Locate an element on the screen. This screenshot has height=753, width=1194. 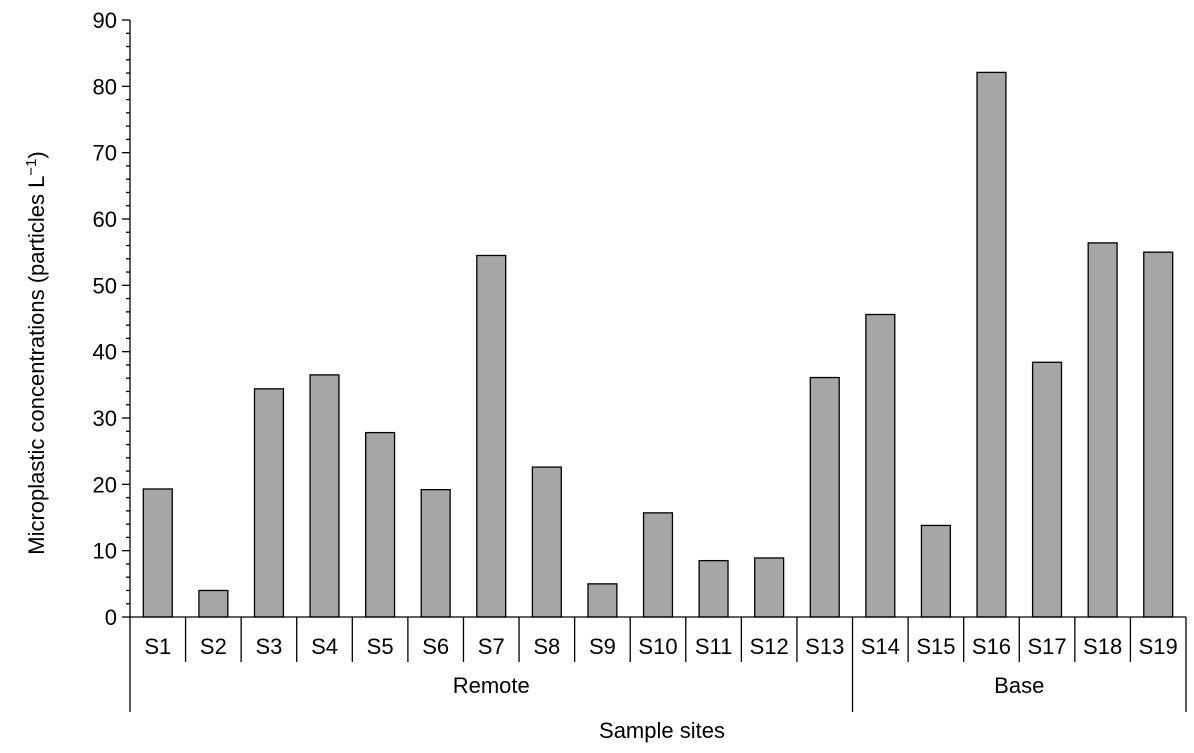
category-label: S5 is located at coordinates (380, 646).